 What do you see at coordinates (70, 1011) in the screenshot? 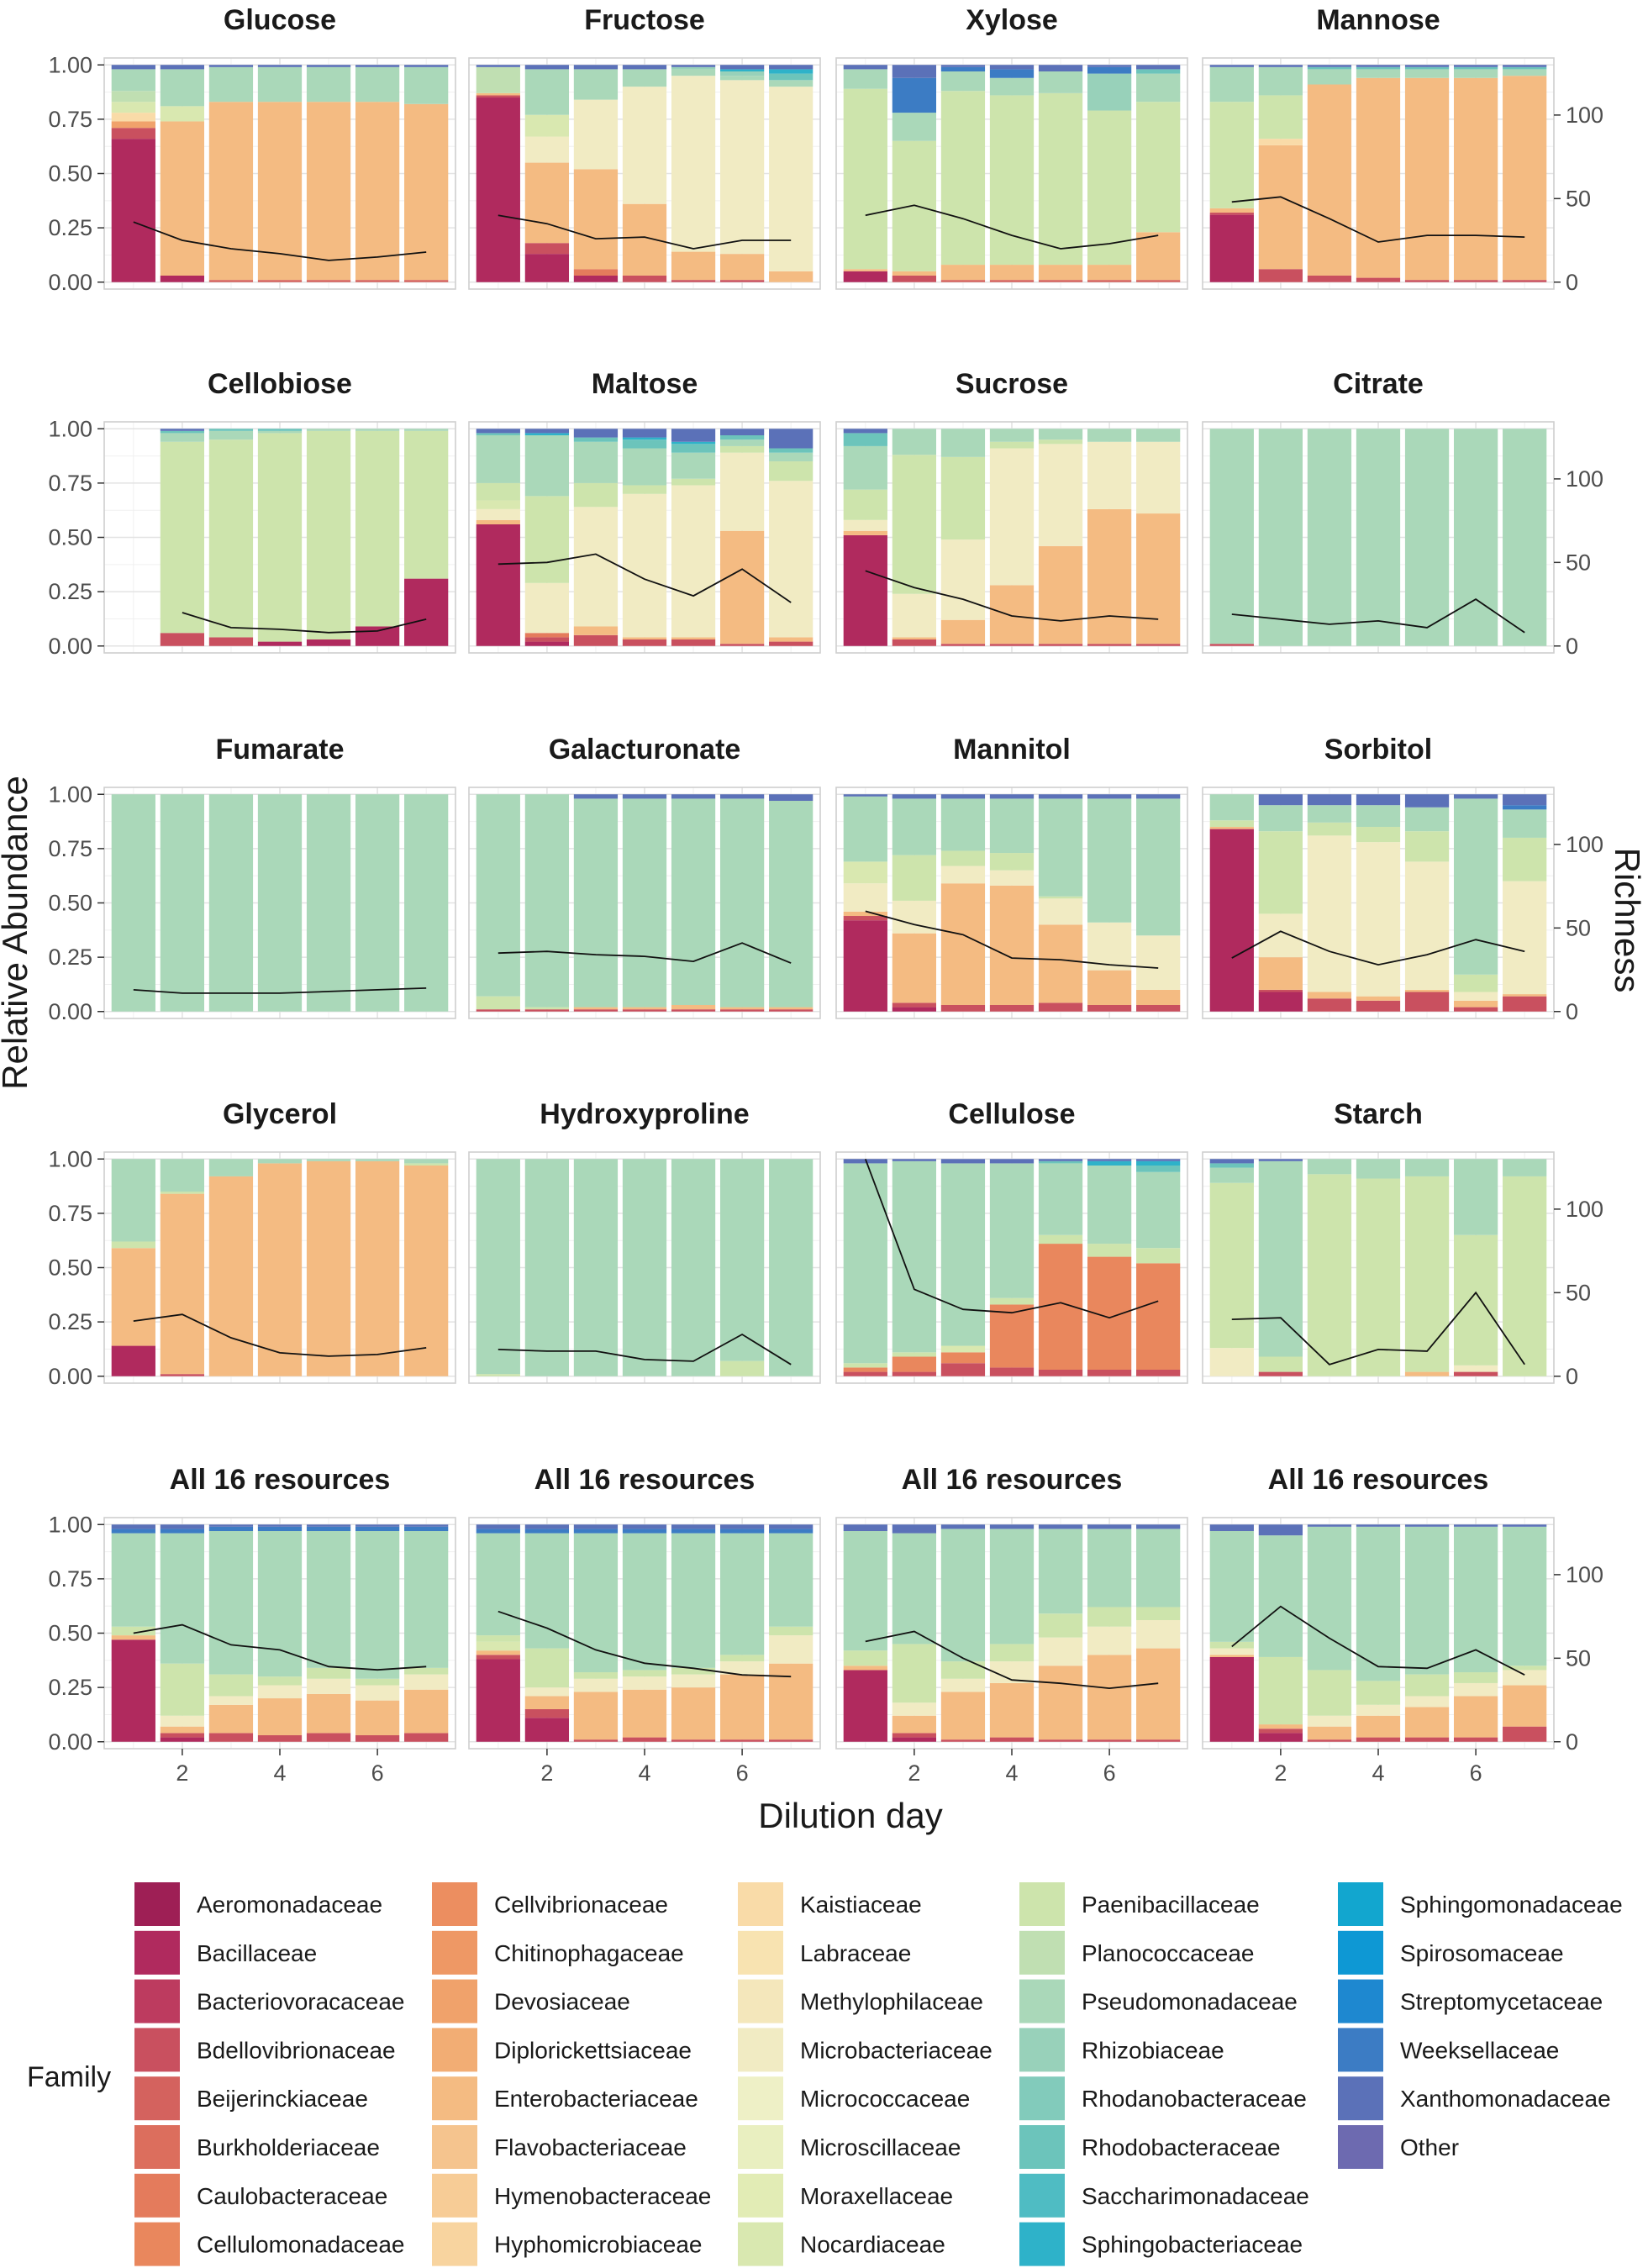
I see `y-tick-label: 0.00` at bounding box center [70, 1011].